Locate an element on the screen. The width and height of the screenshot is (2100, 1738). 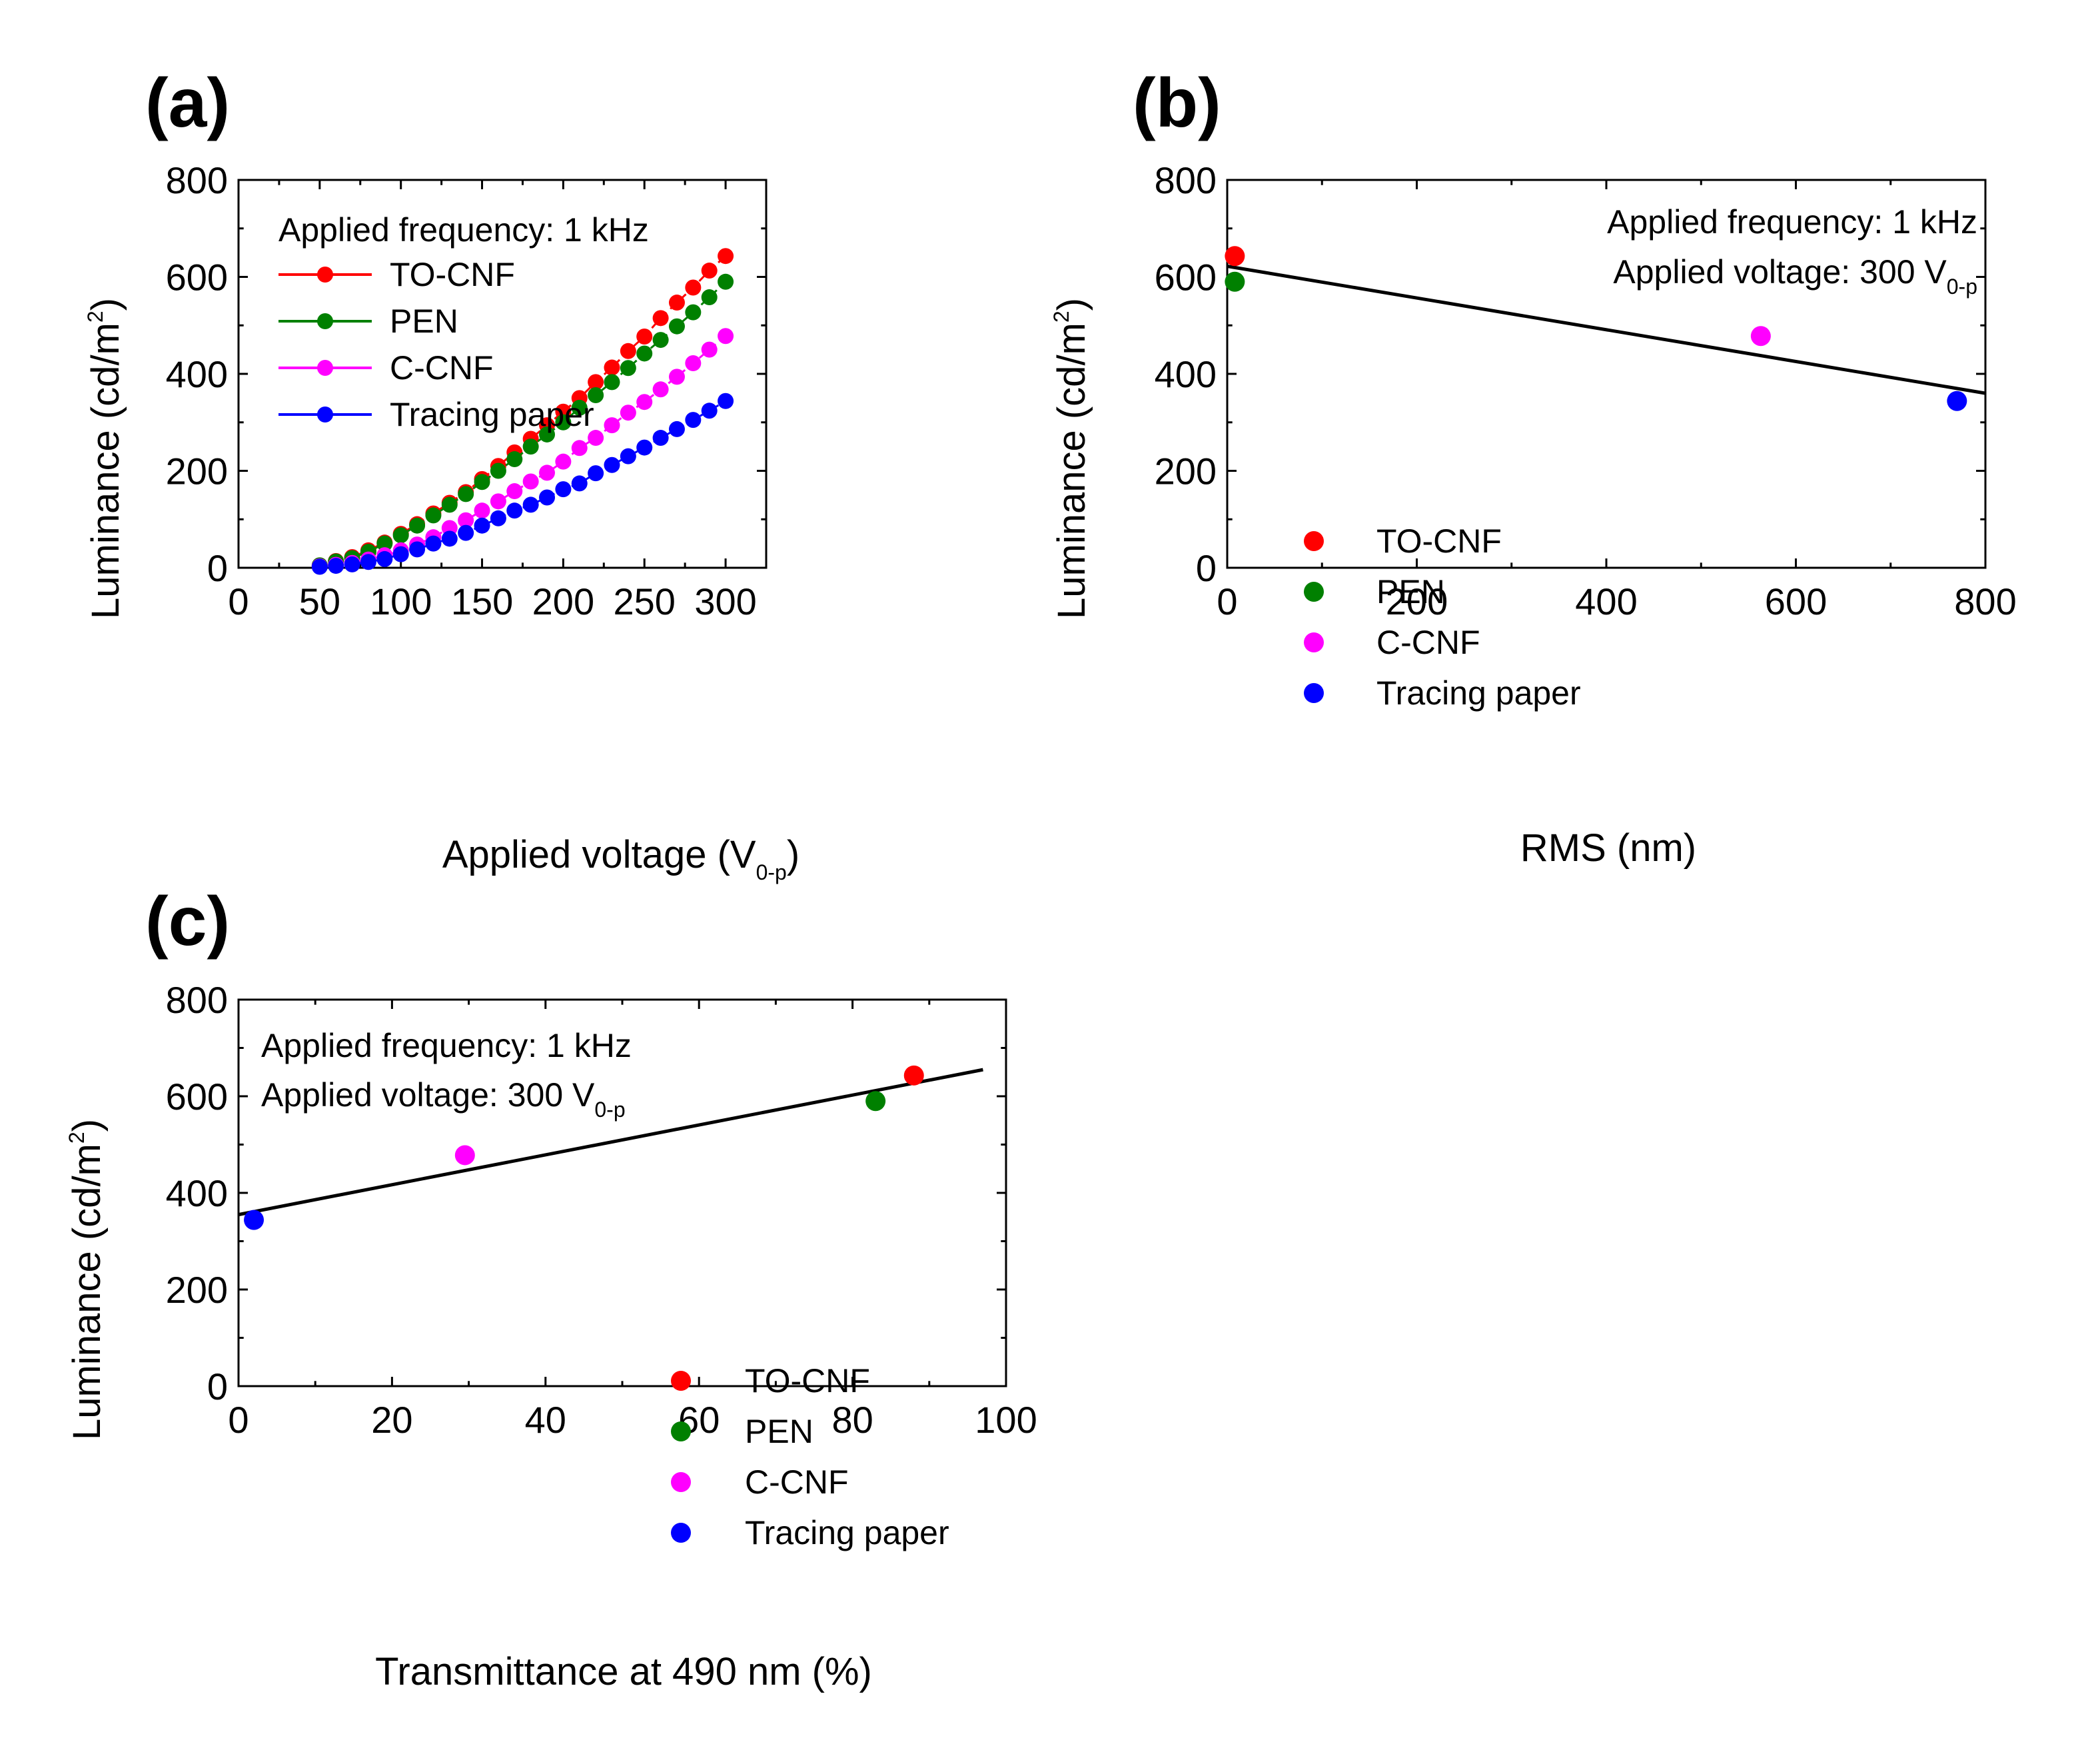
x-tick-label: 40 is located at coordinates (546, 1420).